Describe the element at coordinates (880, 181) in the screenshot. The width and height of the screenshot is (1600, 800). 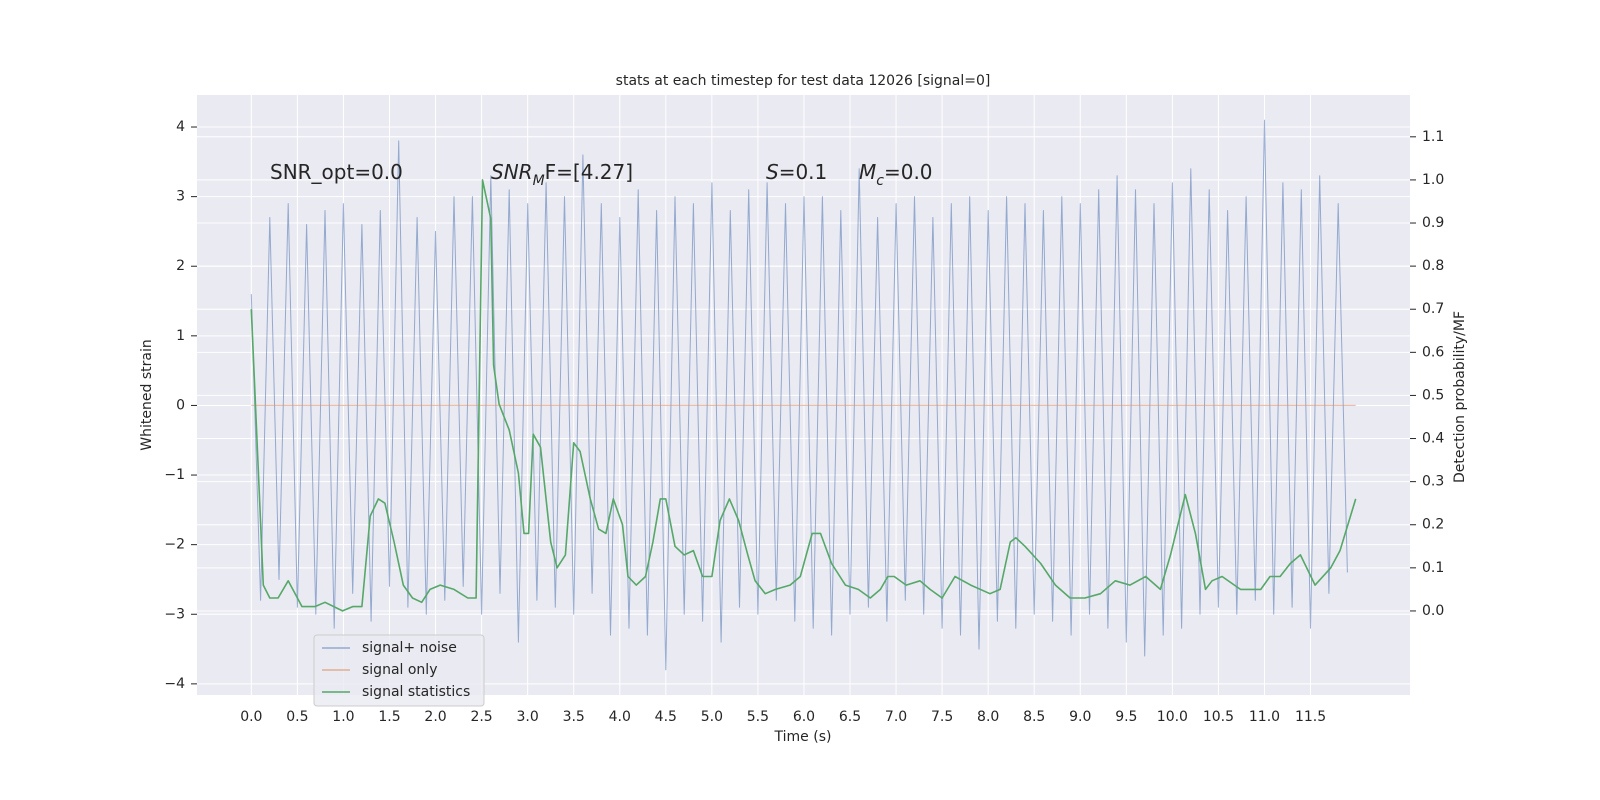
I see `annotation-part: c` at that location.